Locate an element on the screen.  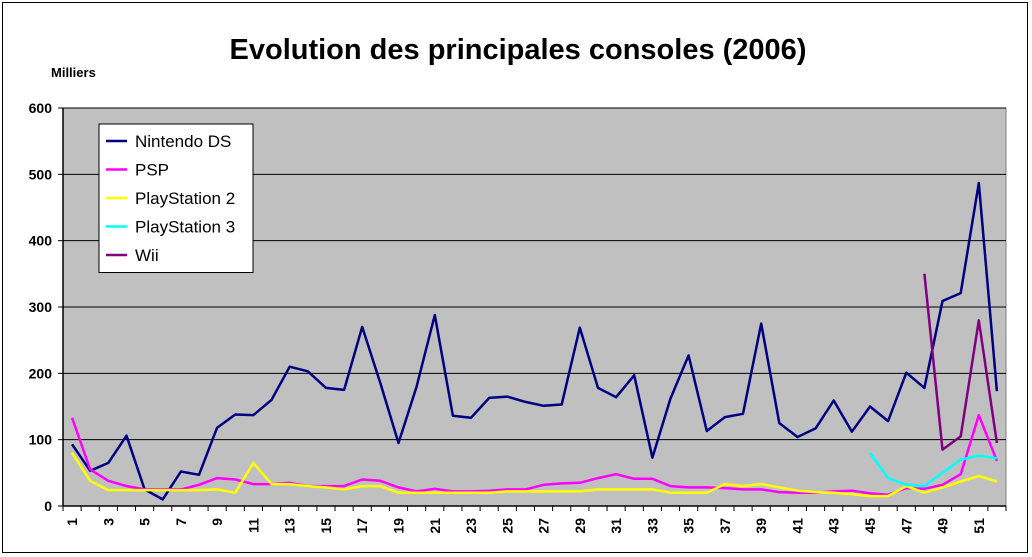
x-tick-label: 11 is located at coordinates (253, 525).